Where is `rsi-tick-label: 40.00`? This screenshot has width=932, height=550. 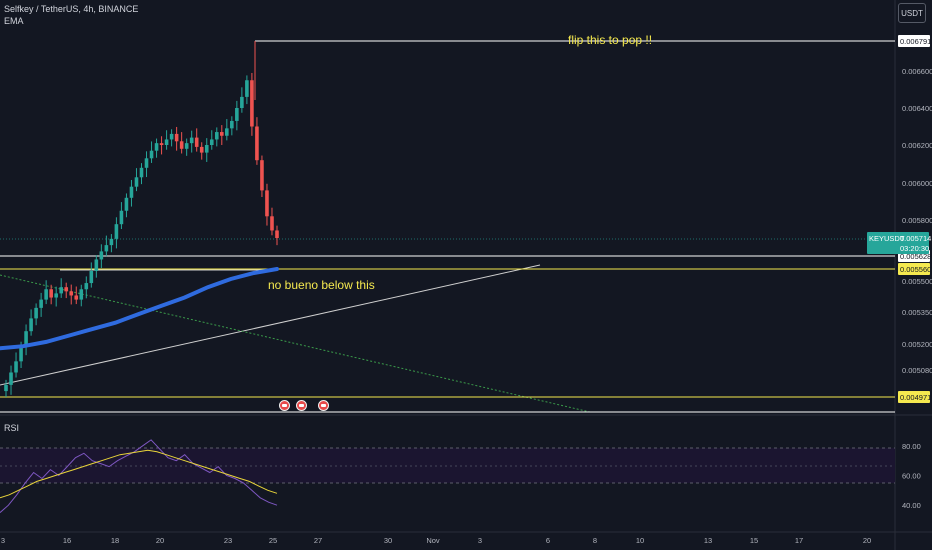 rsi-tick-label: 40.00 is located at coordinates (911, 505).